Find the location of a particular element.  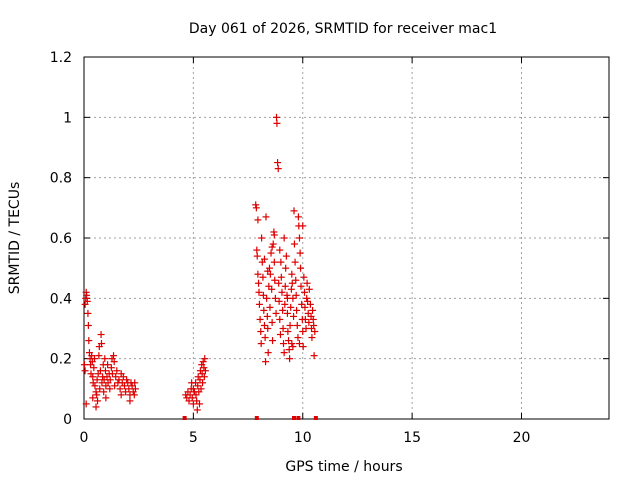

y-tick-label: 0.4 is located at coordinates (61, 299).